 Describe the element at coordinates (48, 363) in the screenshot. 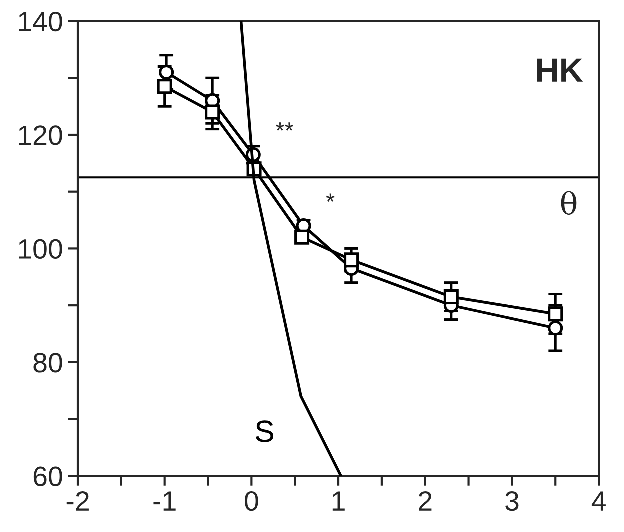

I see `y-tick-label: 80` at that location.